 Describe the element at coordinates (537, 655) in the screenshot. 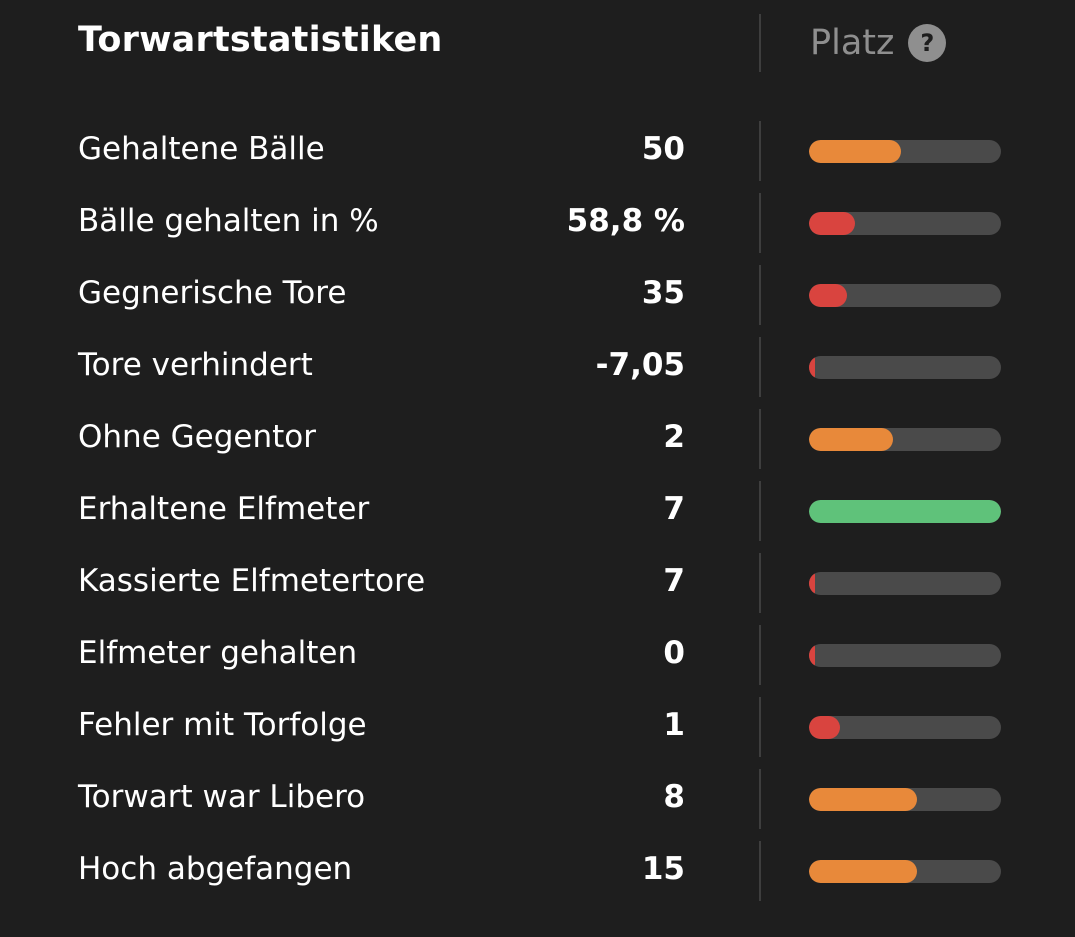

I see `stat-row: Elfmeter gehalten 0` at that location.